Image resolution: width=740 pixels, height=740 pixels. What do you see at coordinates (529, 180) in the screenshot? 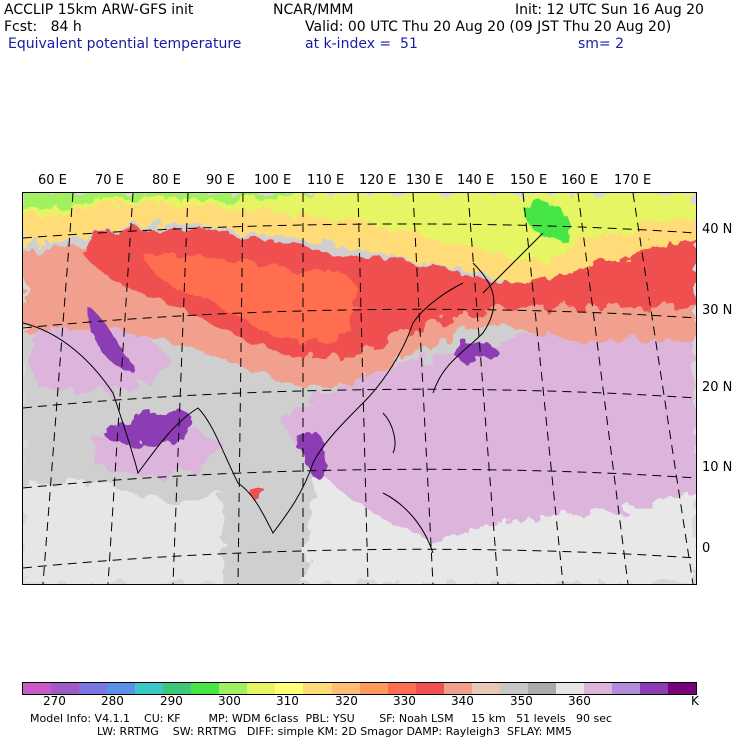
I see `lon-label: 150 E` at bounding box center [529, 180].